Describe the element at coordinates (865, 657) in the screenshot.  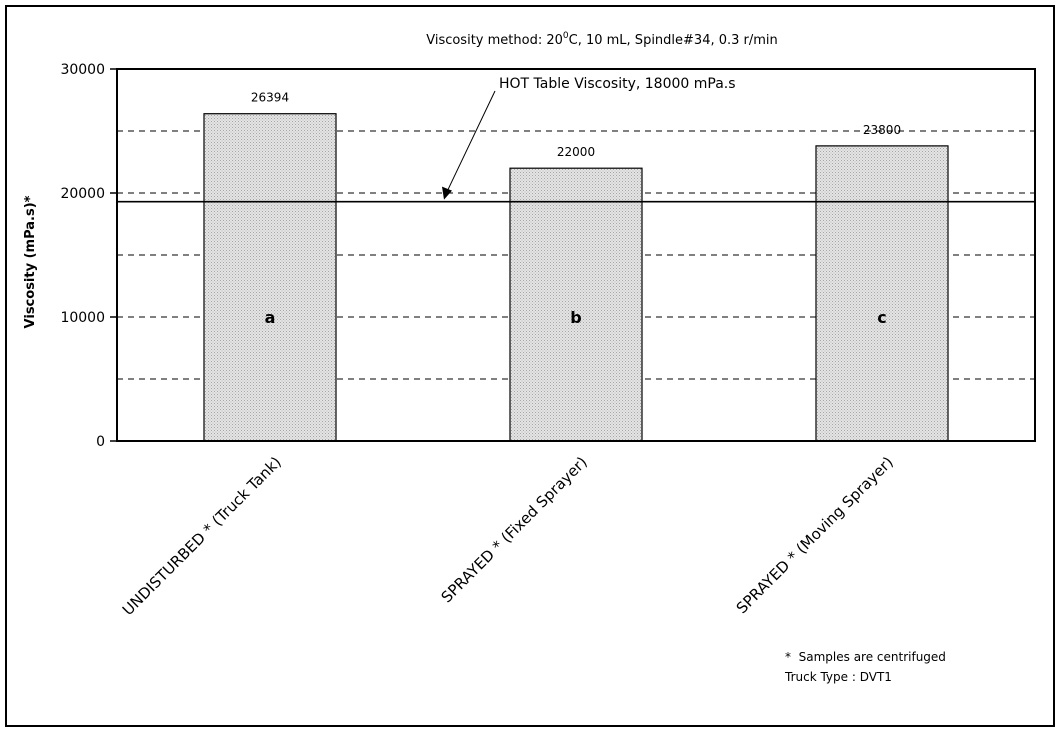
I see `footnote-centrifuged: * Samples are centrifuged` at that location.